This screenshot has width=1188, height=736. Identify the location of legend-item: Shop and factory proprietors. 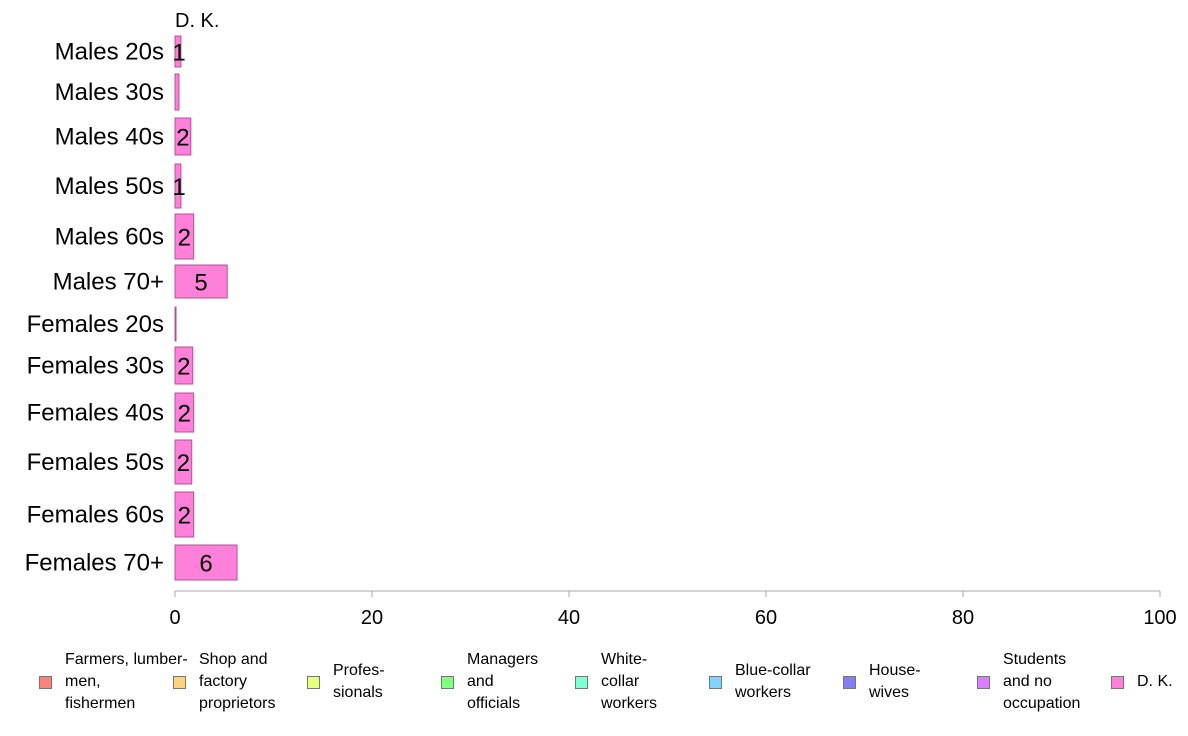
(224, 682).